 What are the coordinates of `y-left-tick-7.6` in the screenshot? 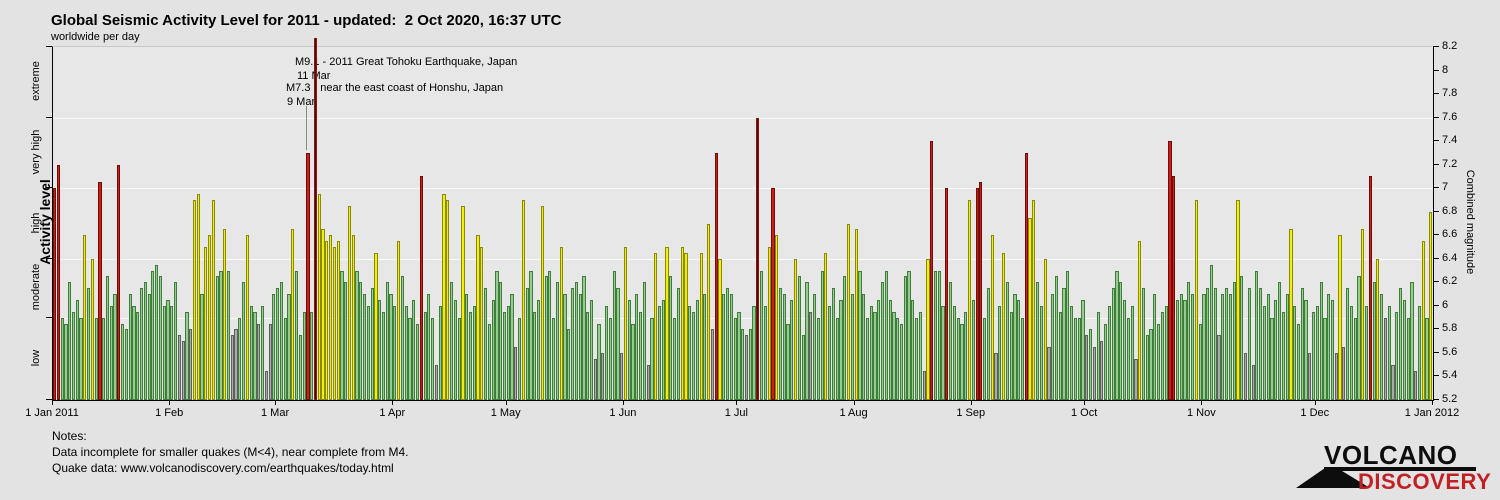 It's located at (49, 117).